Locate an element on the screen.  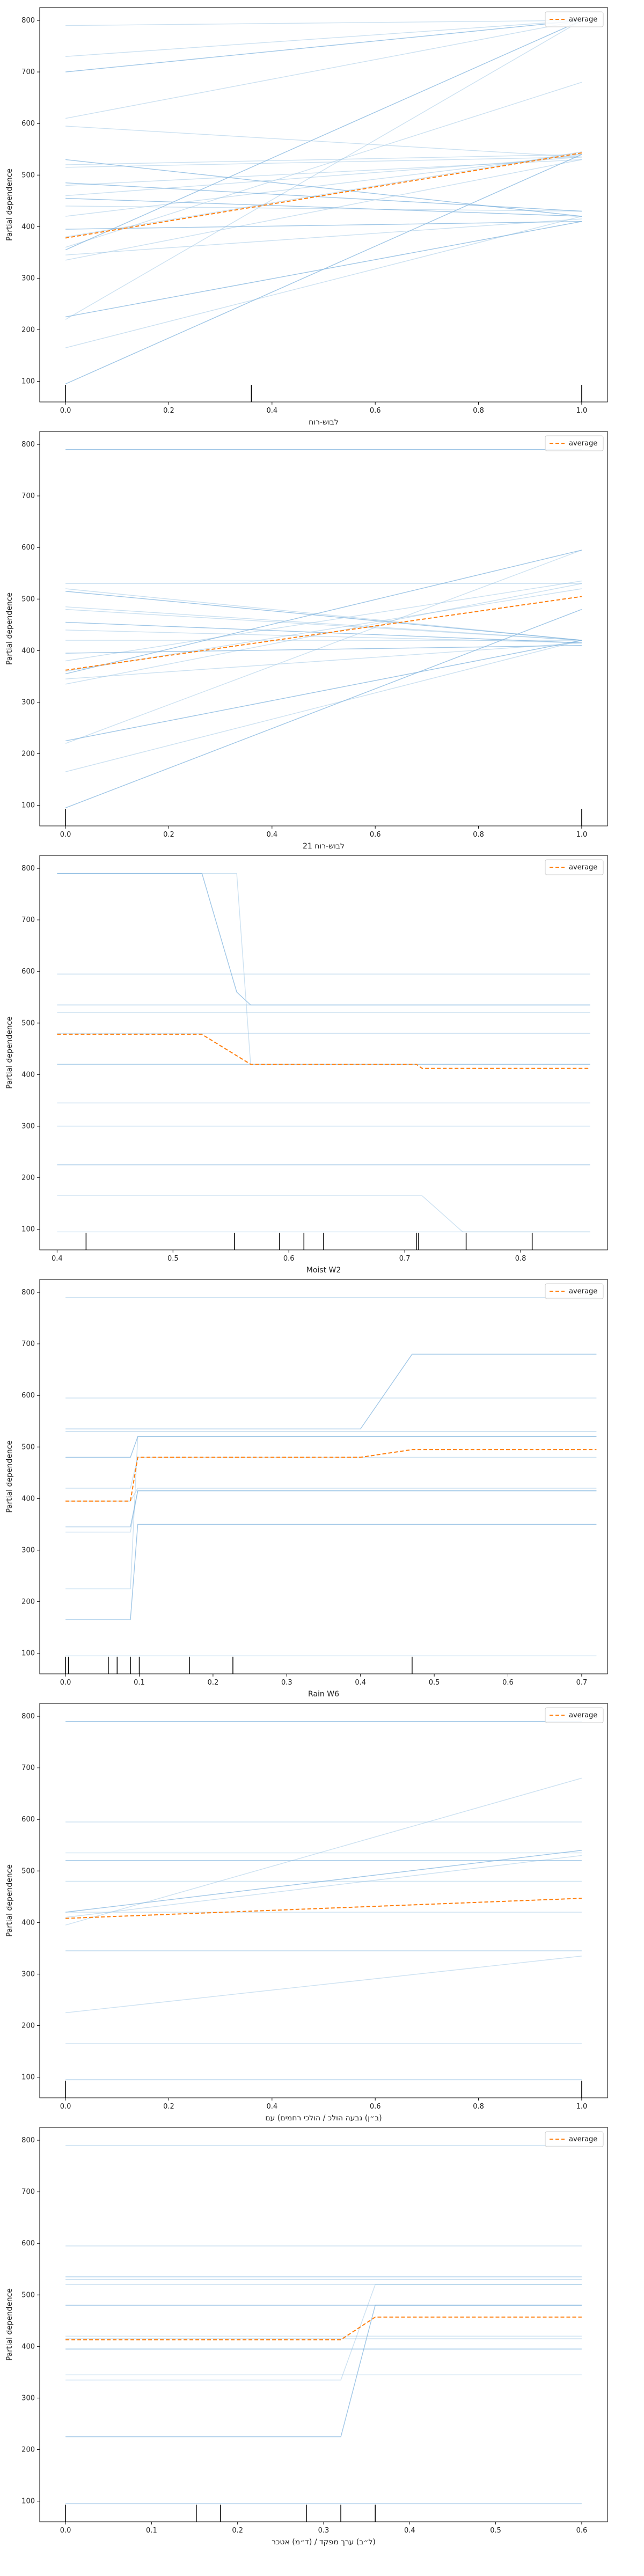
x-tick-label: 0.3 is located at coordinates (286, 1683).